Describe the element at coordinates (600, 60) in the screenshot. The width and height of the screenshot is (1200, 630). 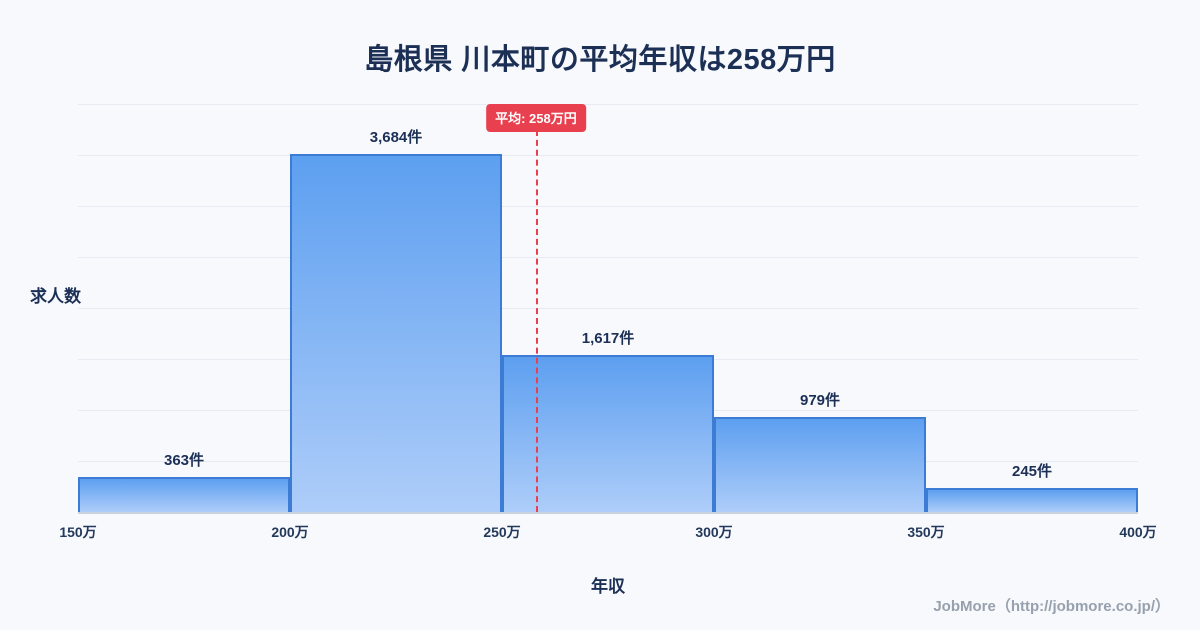
I see `chart-title: 島根県 川本町の平均年収は258万円` at that location.